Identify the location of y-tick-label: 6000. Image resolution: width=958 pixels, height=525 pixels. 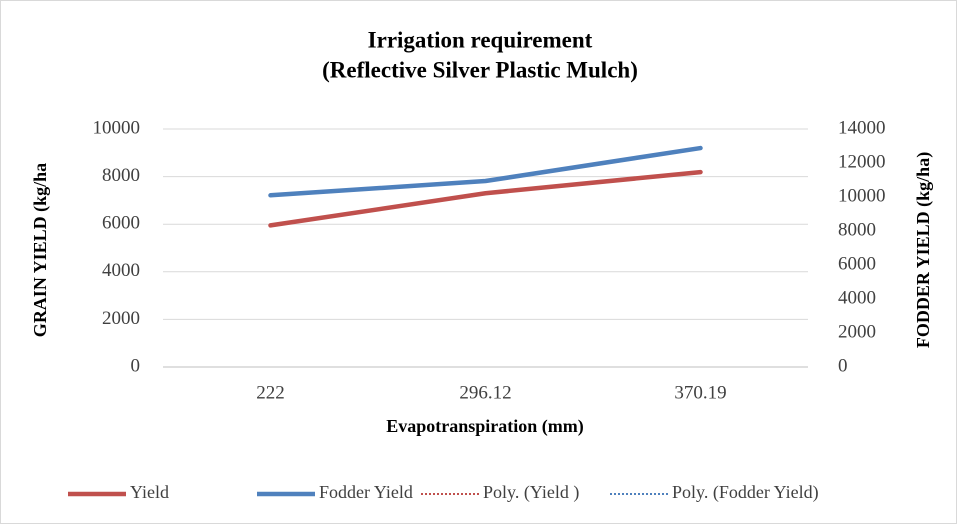
(121, 223).